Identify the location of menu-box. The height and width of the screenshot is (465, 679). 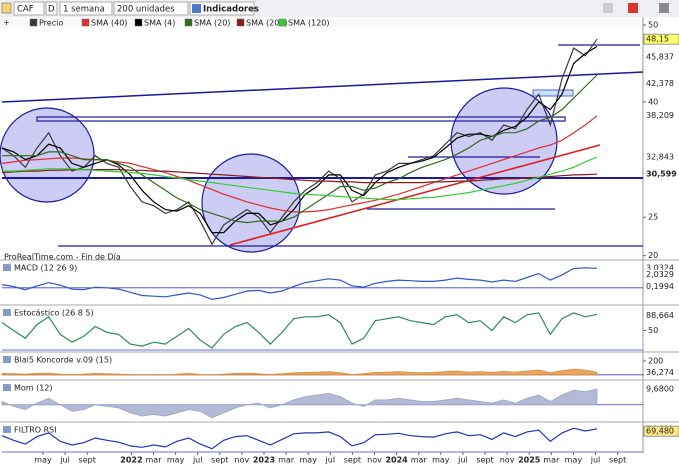
(222, 8).